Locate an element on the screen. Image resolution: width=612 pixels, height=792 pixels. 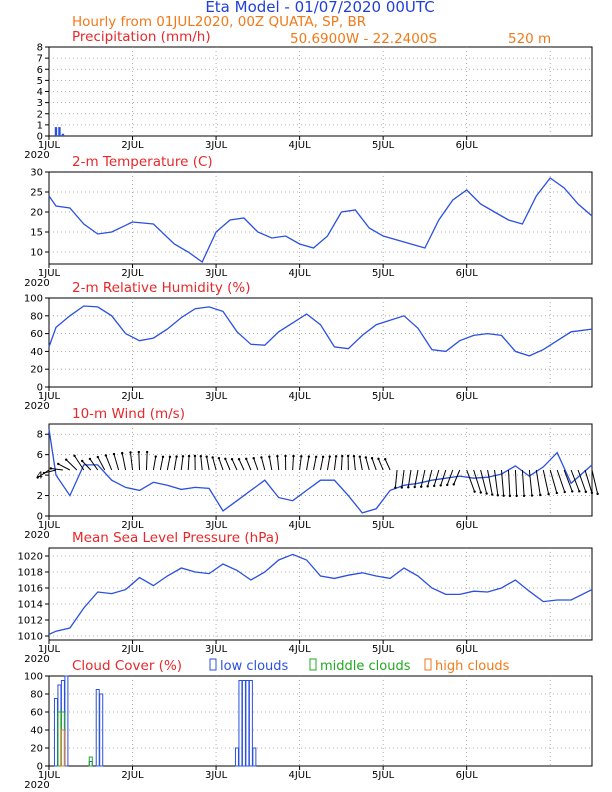
legend-swatch is located at coordinates (313, 664).